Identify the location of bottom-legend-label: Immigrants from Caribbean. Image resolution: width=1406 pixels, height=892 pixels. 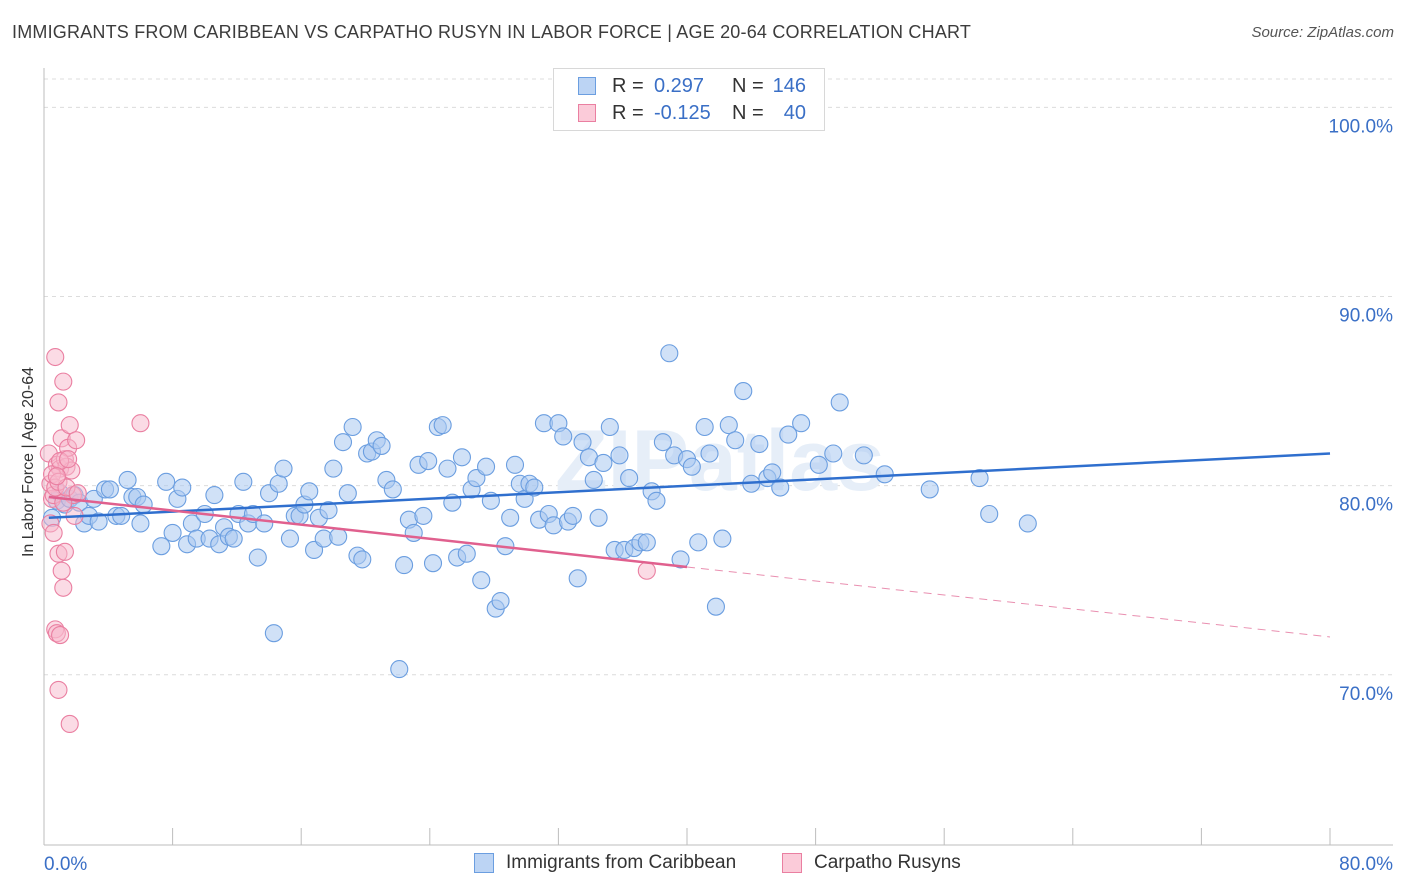
(621, 862).